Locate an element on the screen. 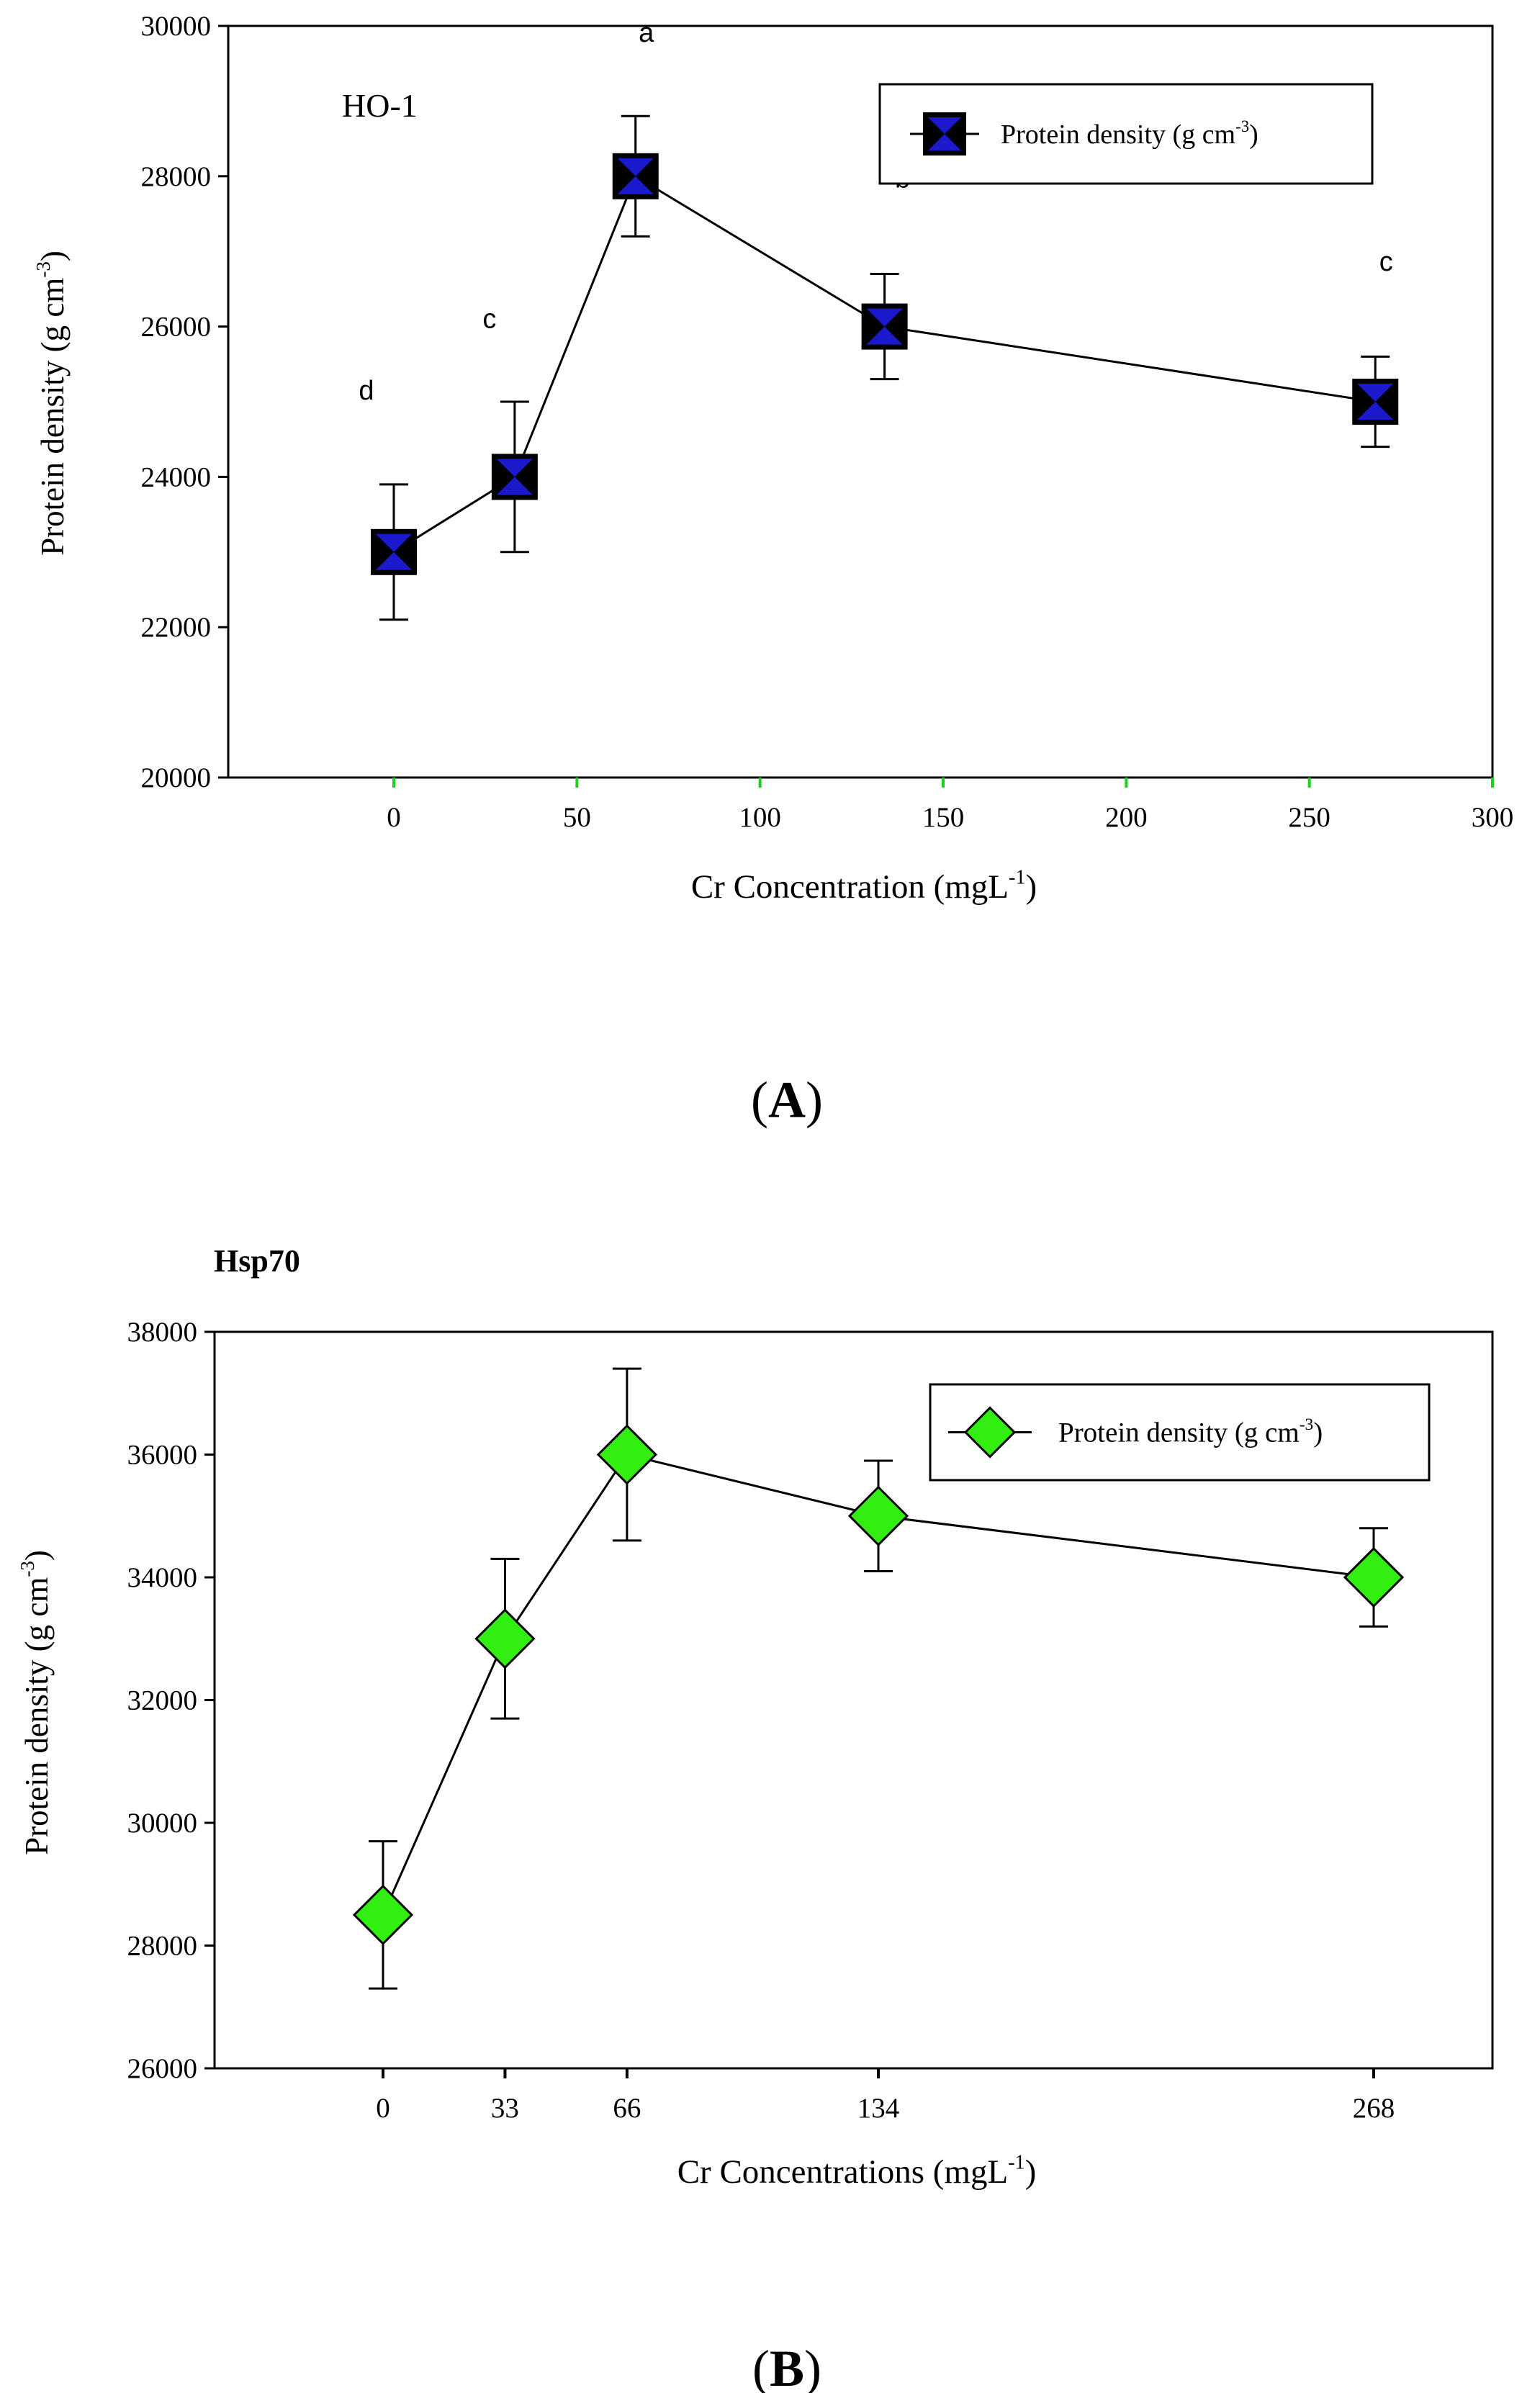 This screenshot has width=1540, height=2393. y-tick-label: 34000 is located at coordinates (162, 1578).